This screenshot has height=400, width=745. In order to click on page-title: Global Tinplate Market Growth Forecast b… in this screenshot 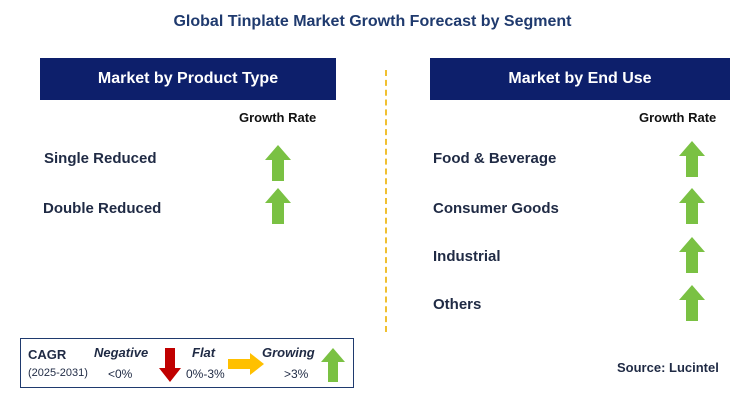, I will do `click(372, 21)`.